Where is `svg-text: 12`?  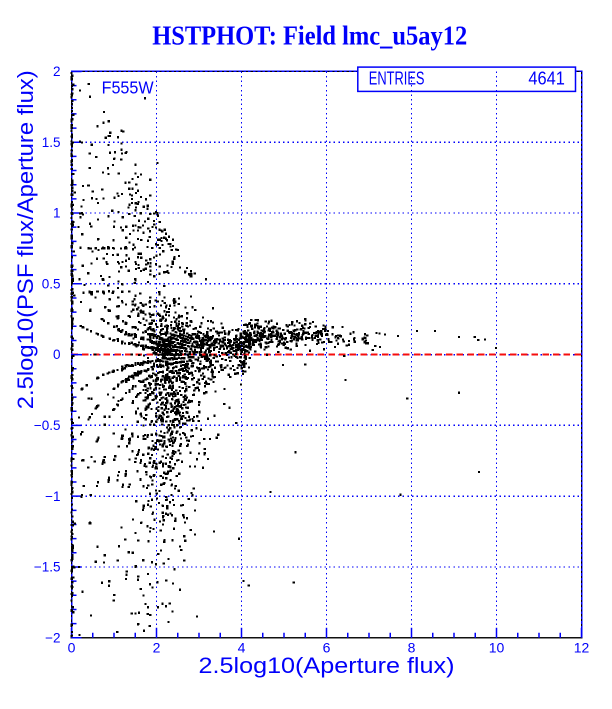
svg-text: 12 is located at coordinates (582, 648).